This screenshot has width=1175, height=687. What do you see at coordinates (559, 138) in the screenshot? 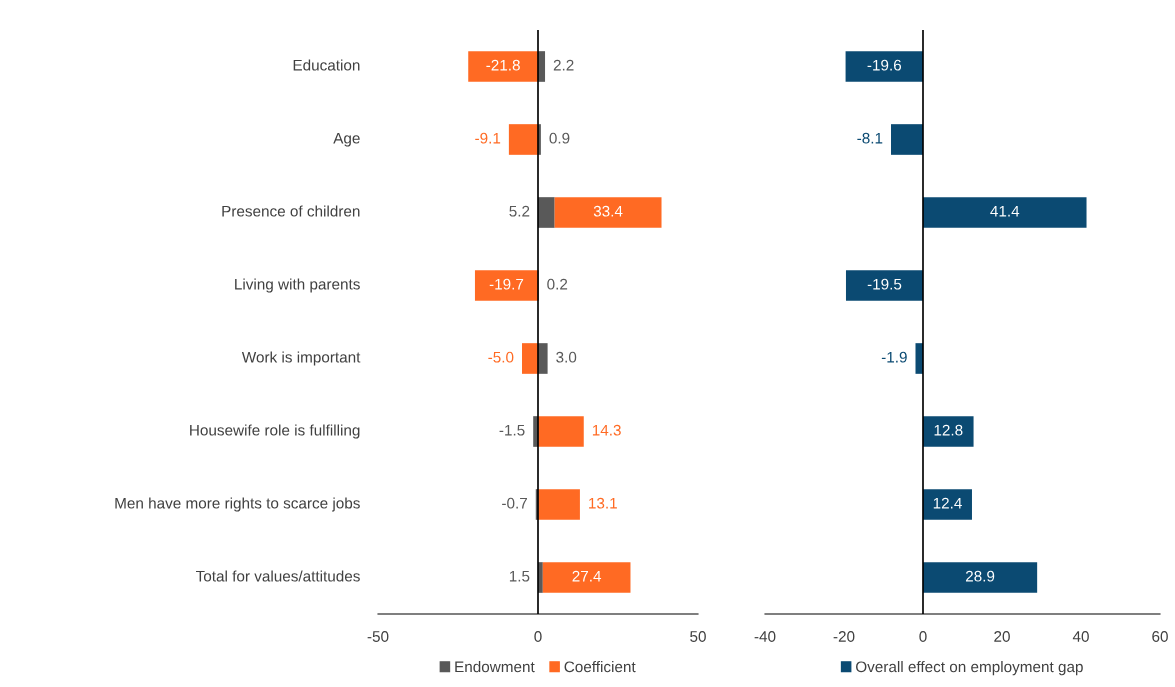
I see `data-label: 0.9` at bounding box center [559, 138].